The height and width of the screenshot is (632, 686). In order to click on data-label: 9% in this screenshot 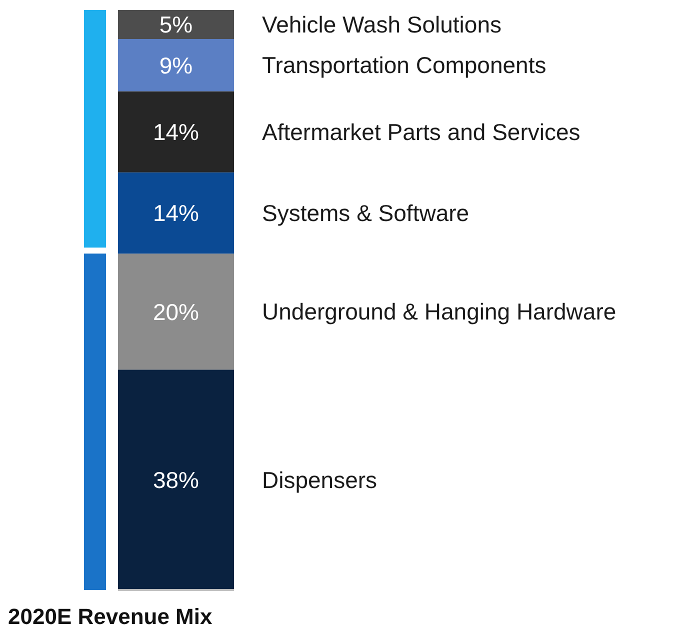, I will do `click(176, 65)`.